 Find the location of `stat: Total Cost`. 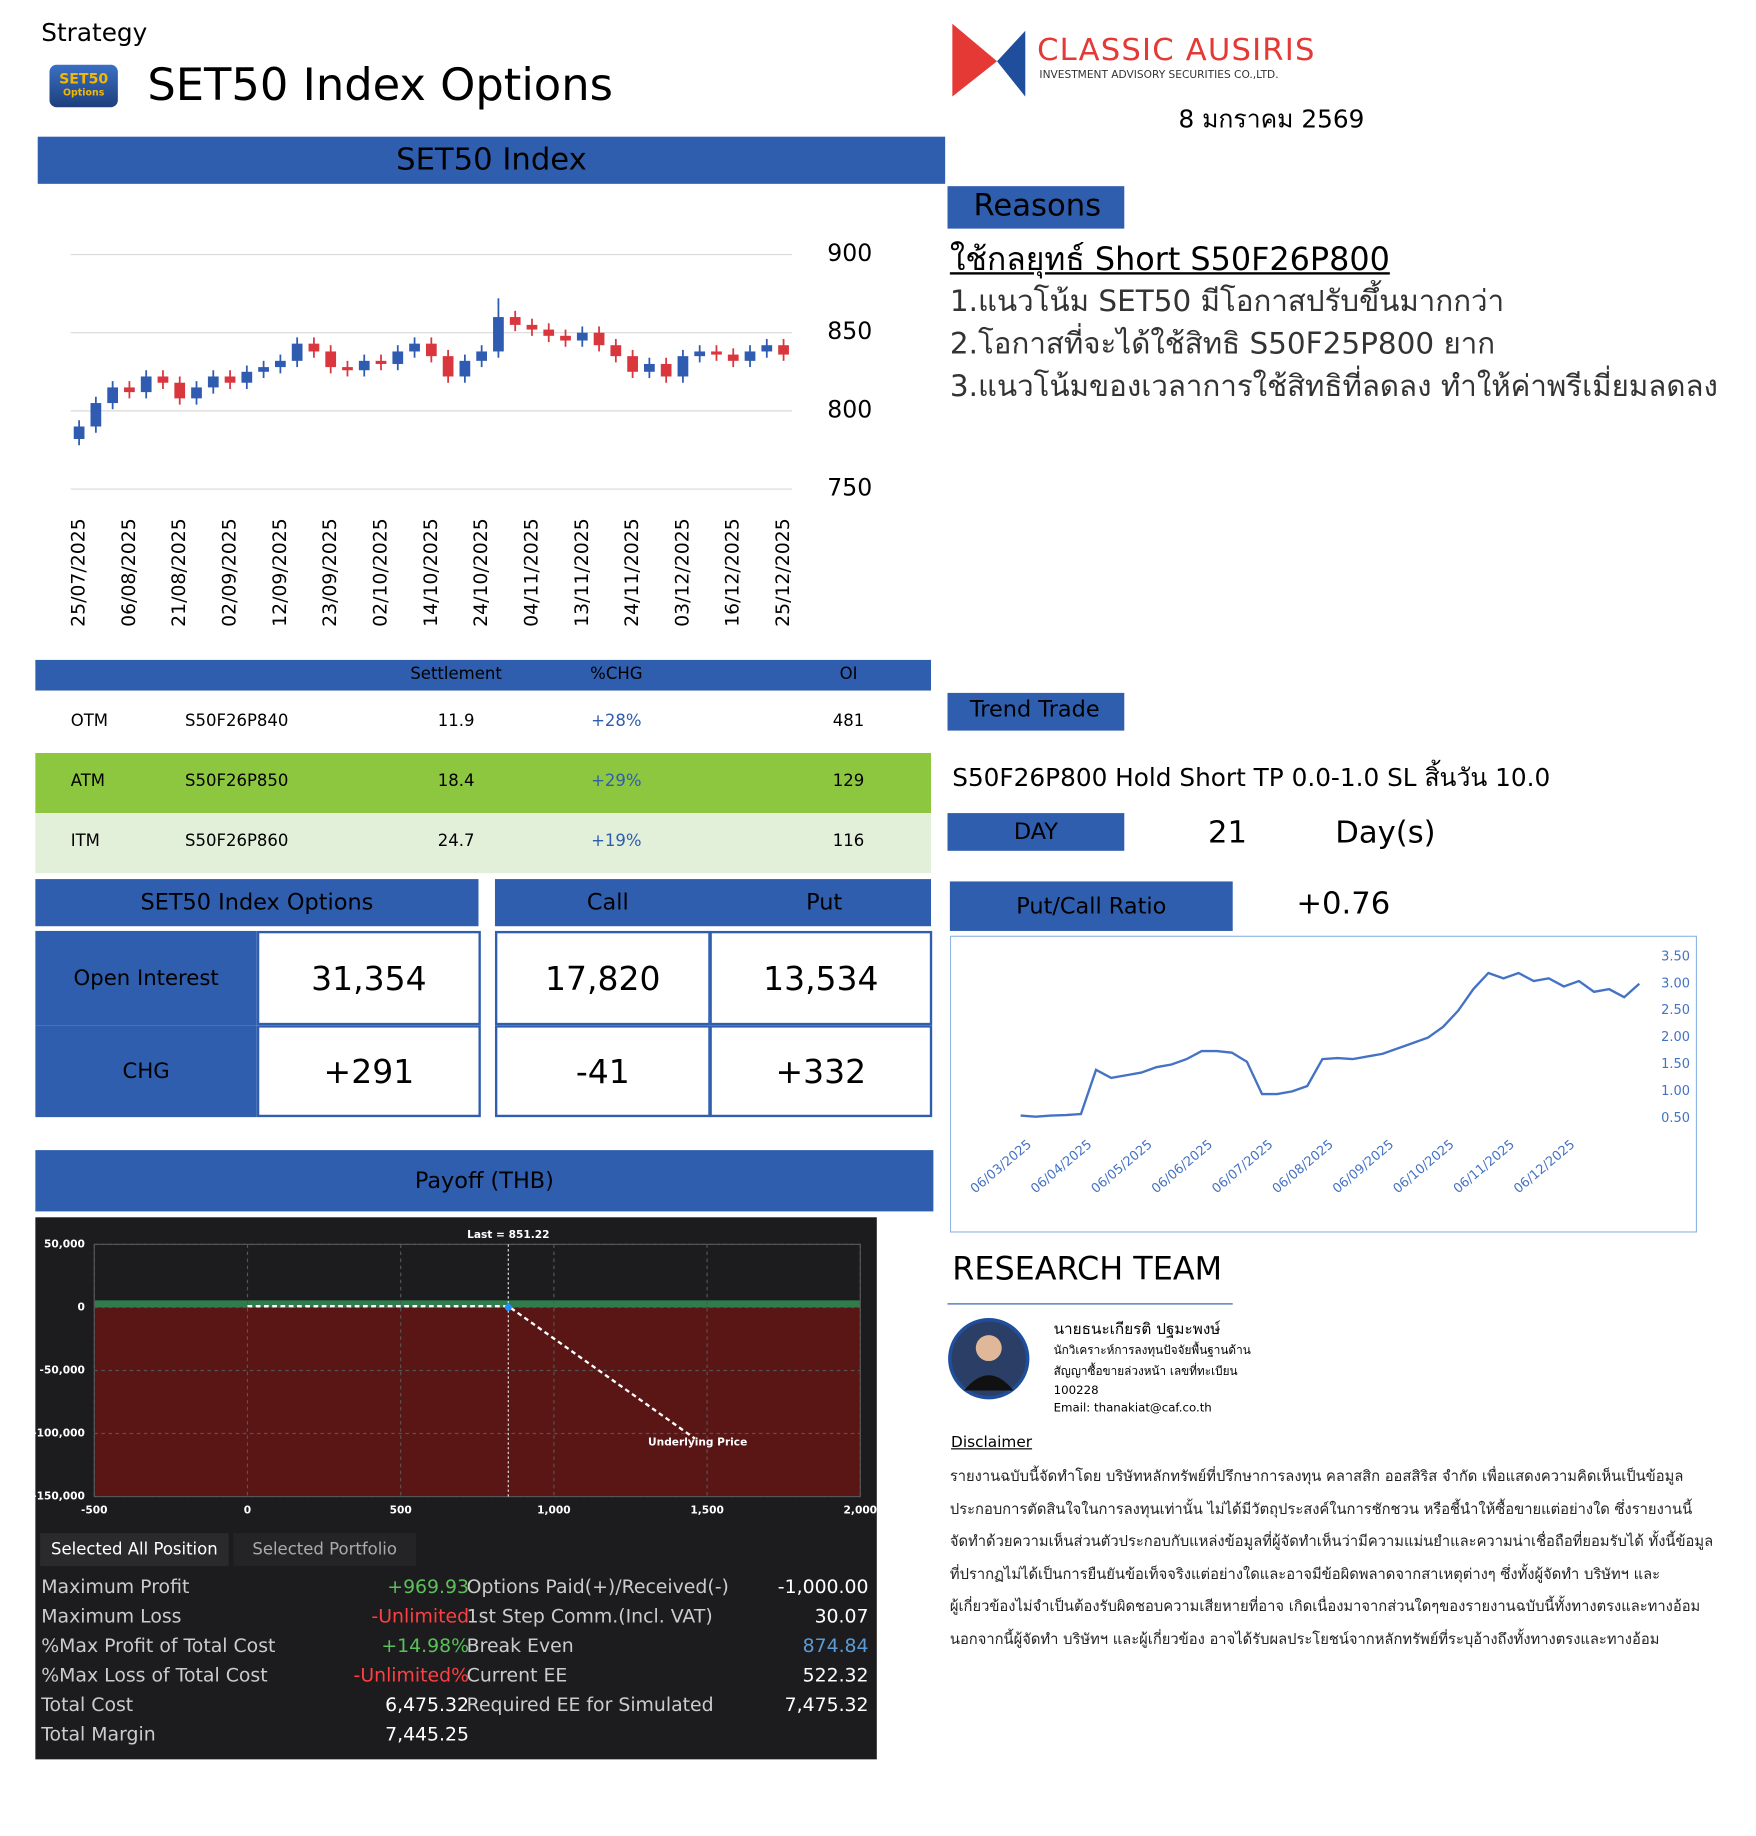

stat: Total Cost is located at coordinates (87, 1704).